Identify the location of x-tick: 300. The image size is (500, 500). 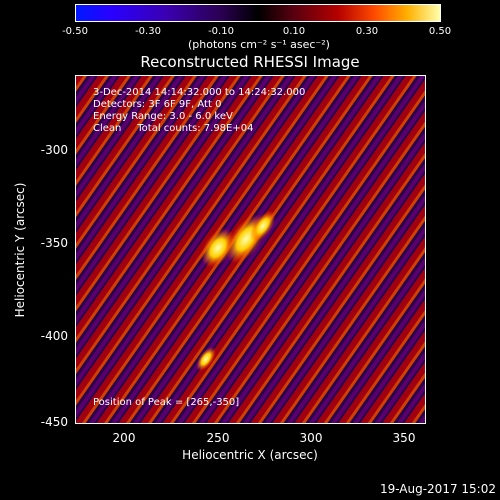
(311, 438).